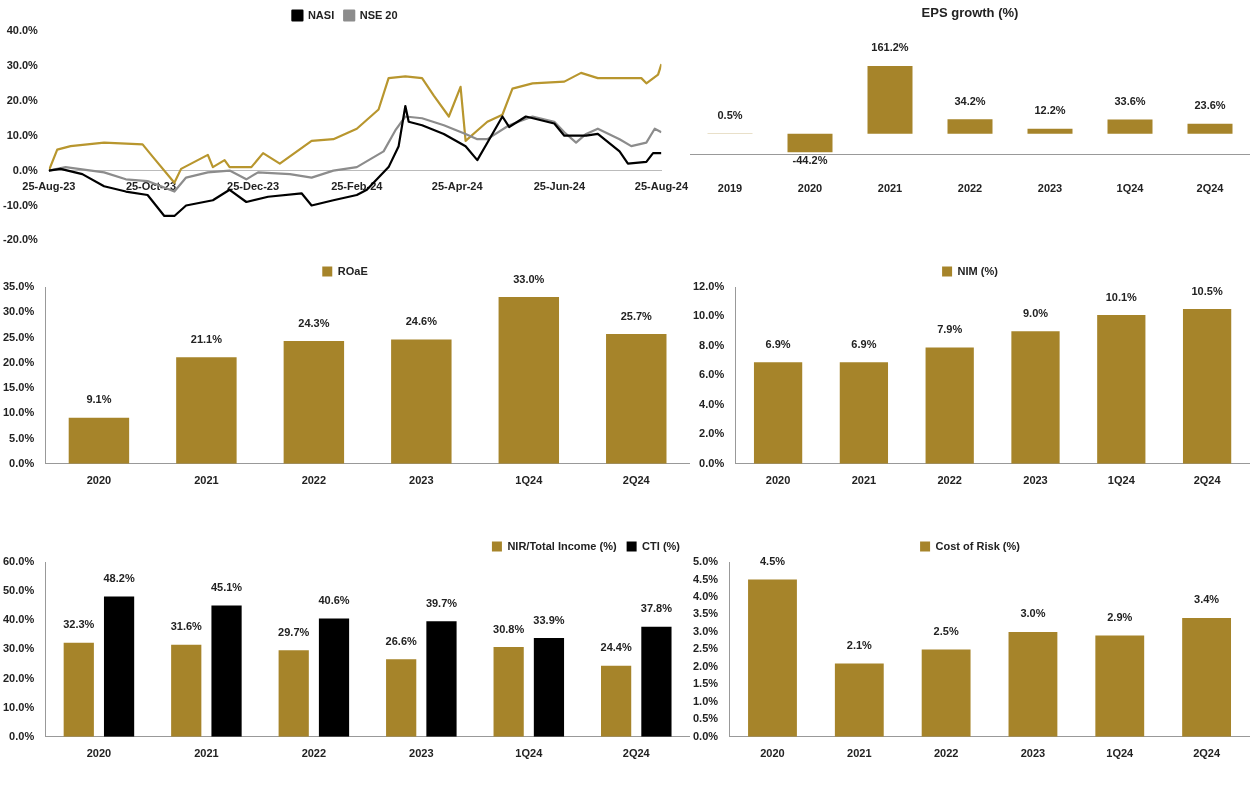  I want to click on y-tick-label: 30.0%, so click(18, 648).